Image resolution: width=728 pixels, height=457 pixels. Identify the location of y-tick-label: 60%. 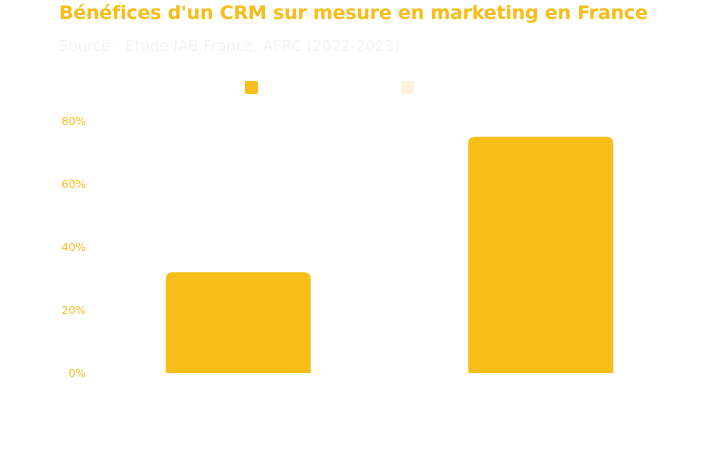
(74, 184).